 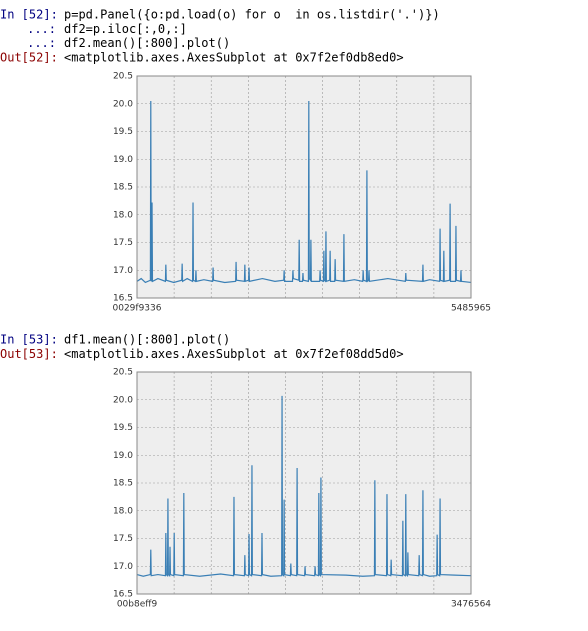 What do you see at coordinates (29, 57) in the screenshot?
I see `out-prompt: Out[52]:` at bounding box center [29, 57].